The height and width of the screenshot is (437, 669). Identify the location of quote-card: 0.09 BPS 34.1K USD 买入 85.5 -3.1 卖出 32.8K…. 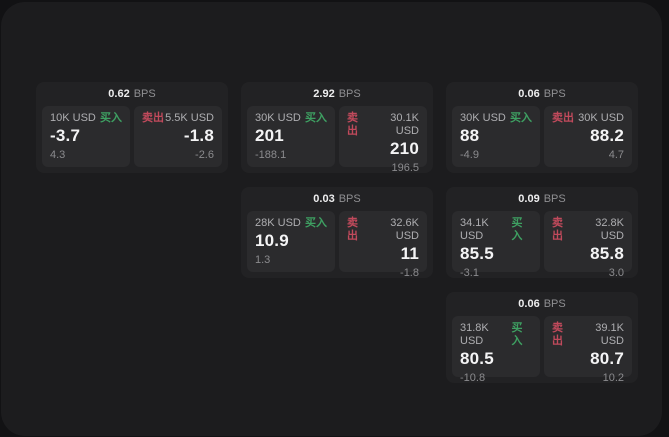
(542, 233).